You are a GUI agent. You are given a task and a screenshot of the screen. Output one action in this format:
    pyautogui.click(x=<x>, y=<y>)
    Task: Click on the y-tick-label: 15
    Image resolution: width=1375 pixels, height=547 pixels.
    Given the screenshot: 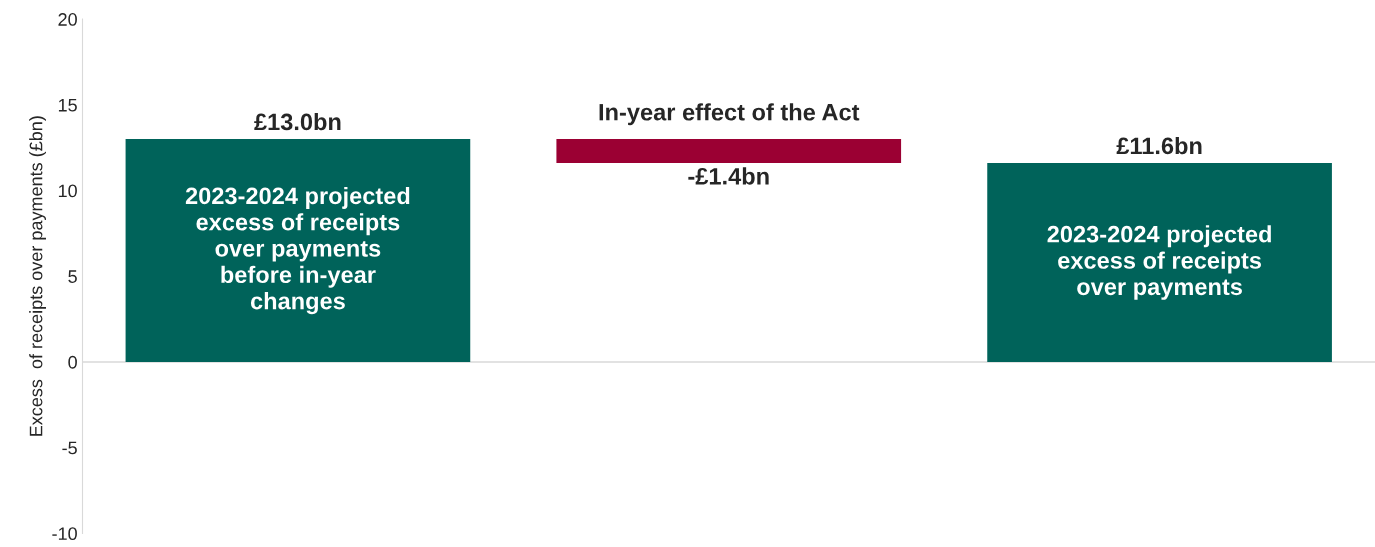 What is the action you would take?
    pyautogui.click(x=67, y=105)
    